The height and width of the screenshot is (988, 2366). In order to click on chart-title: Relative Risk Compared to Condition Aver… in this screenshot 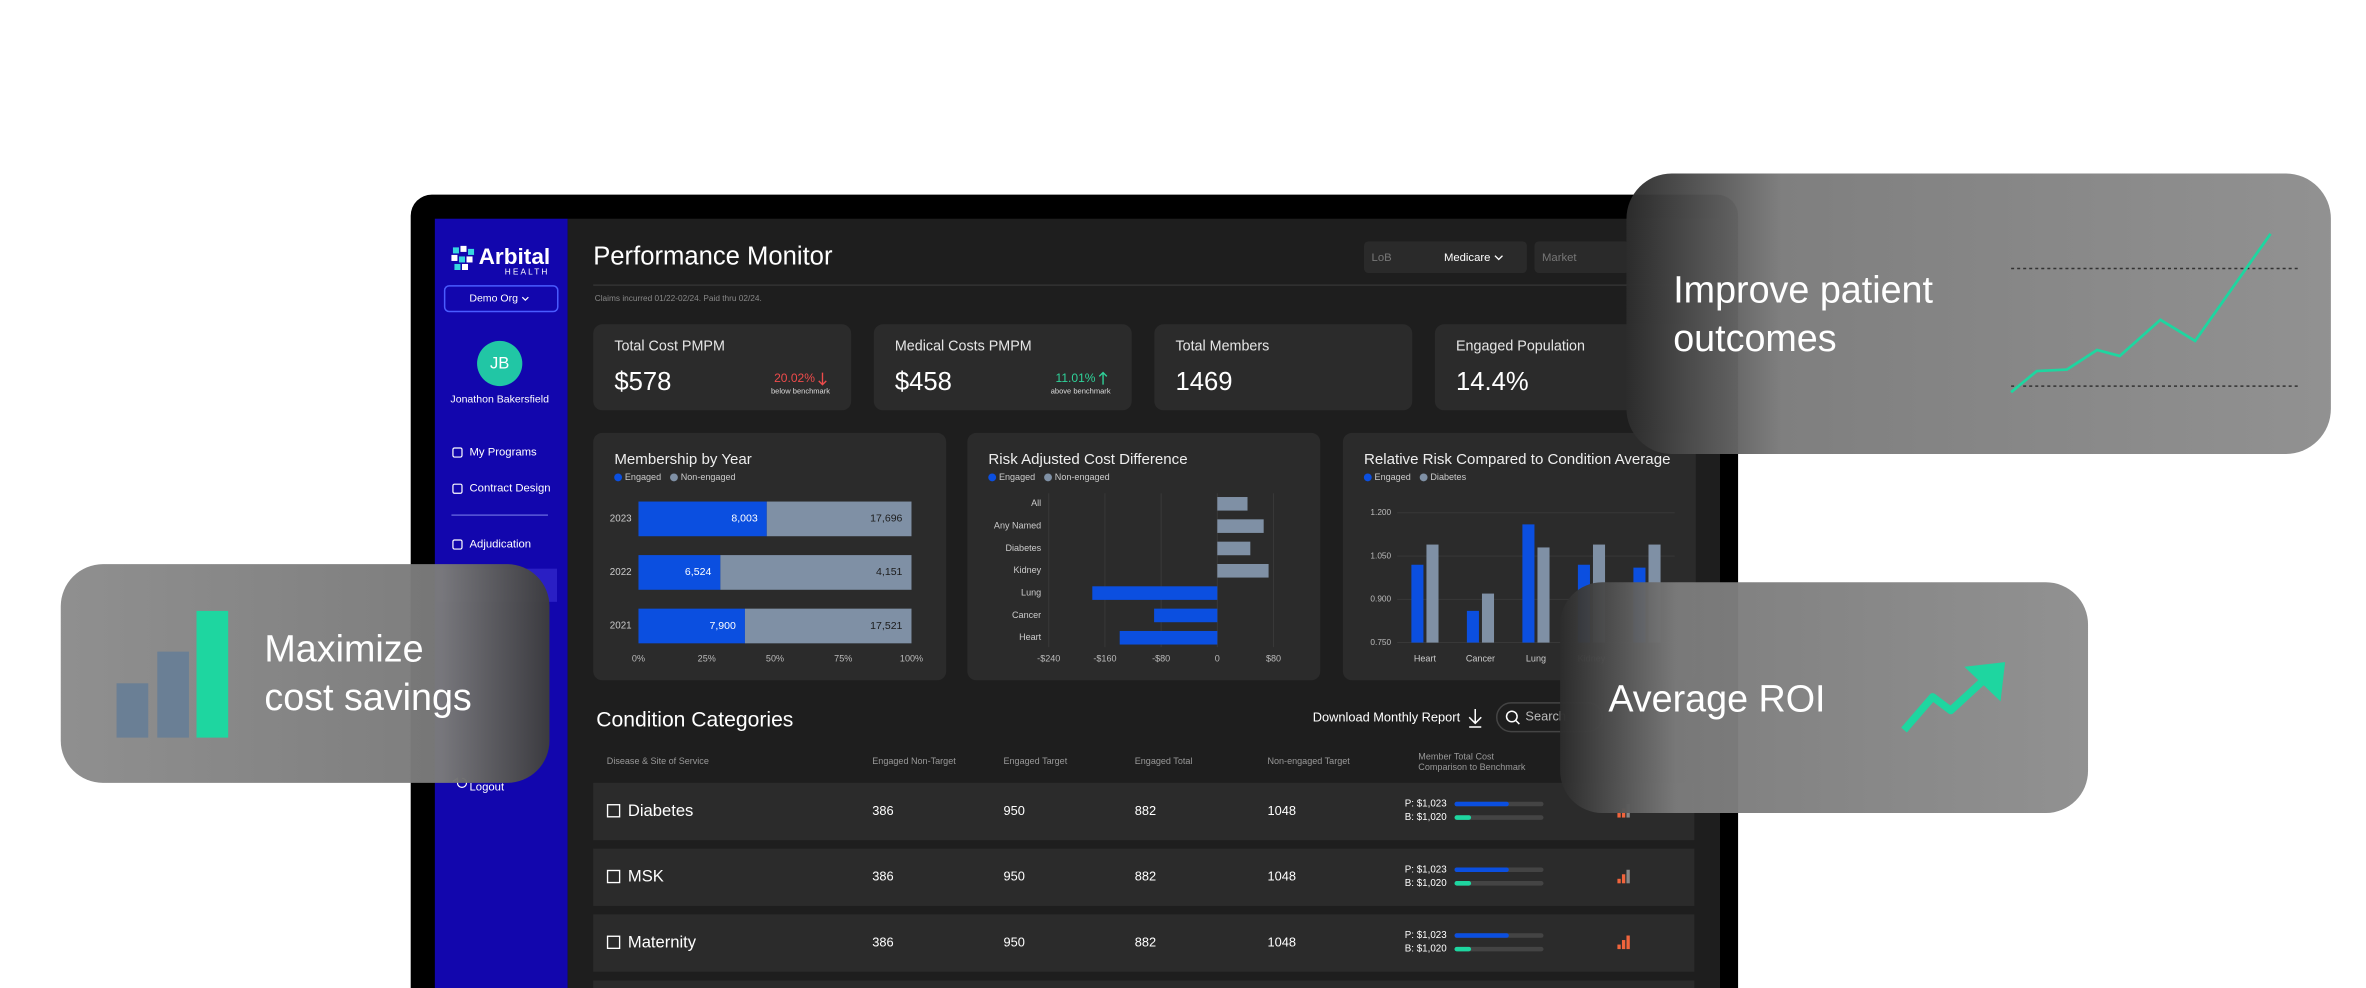, I will do `click(1517, 459)`.